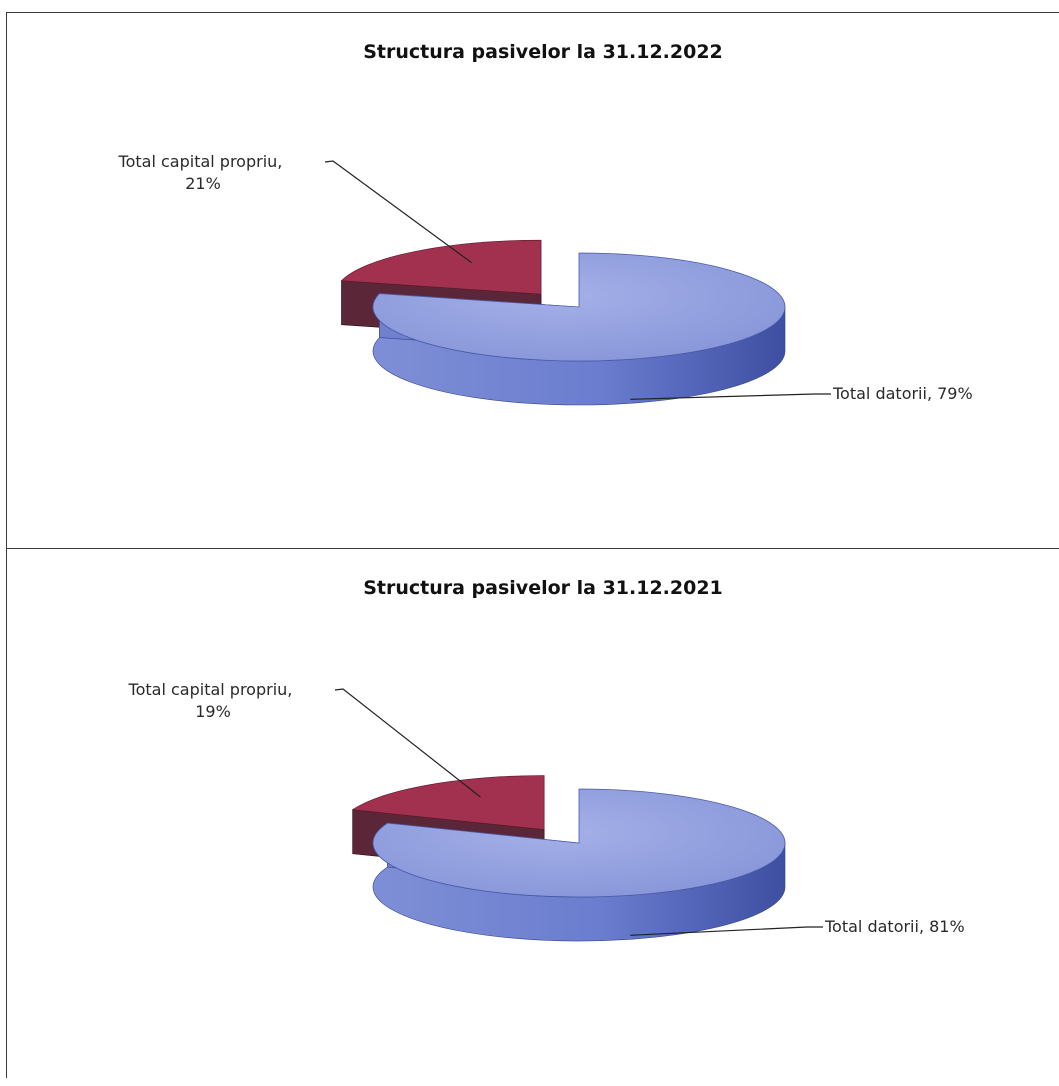 This screenshot has width=1059, height=1086. Describe the element at coordinates (543, 588) in the screenshot. I see `chart-title: Structura pasivelor la 31.12.2021` at that location.